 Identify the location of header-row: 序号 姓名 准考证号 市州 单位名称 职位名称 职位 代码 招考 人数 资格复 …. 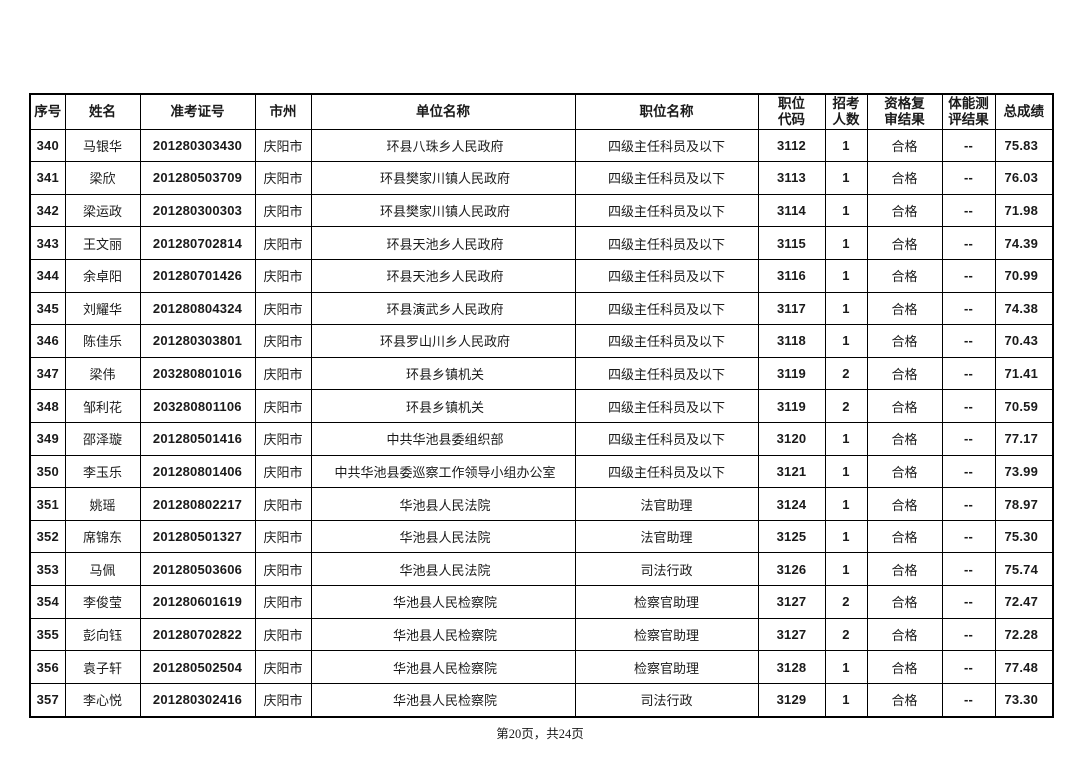
(541, 111).